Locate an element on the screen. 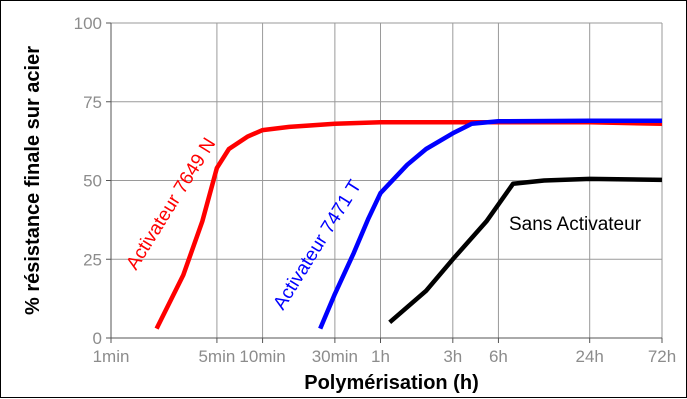 This screenshot has width=687, height=399. x-tick-label: 1h is located at coordinates (380, 356).